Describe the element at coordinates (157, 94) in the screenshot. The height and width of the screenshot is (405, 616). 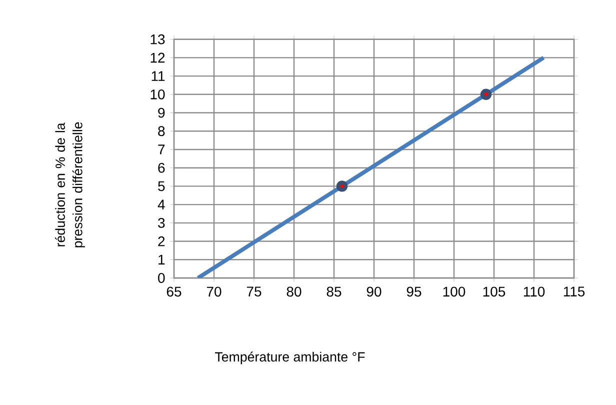
I see `y-tick-label: 10` at that location.